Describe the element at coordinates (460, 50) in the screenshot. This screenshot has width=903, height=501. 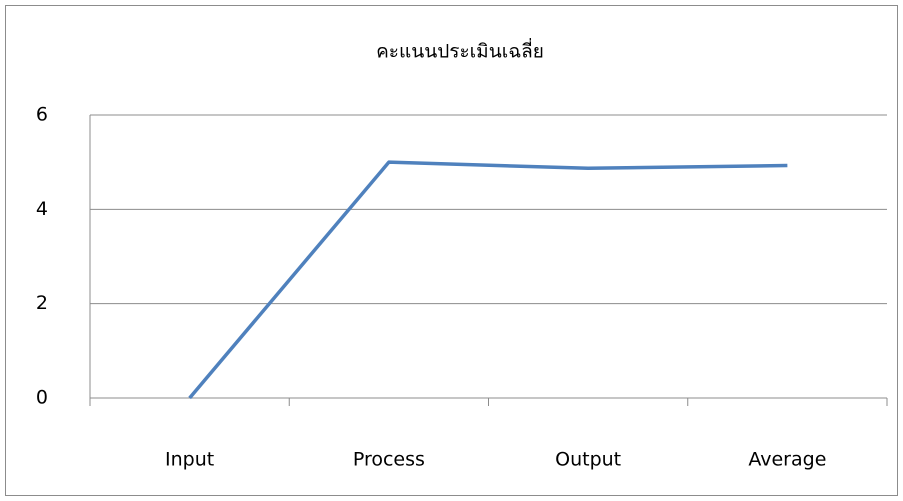
I see `chart-title: คะแนนประเมินเฉลี่ย` at that location.